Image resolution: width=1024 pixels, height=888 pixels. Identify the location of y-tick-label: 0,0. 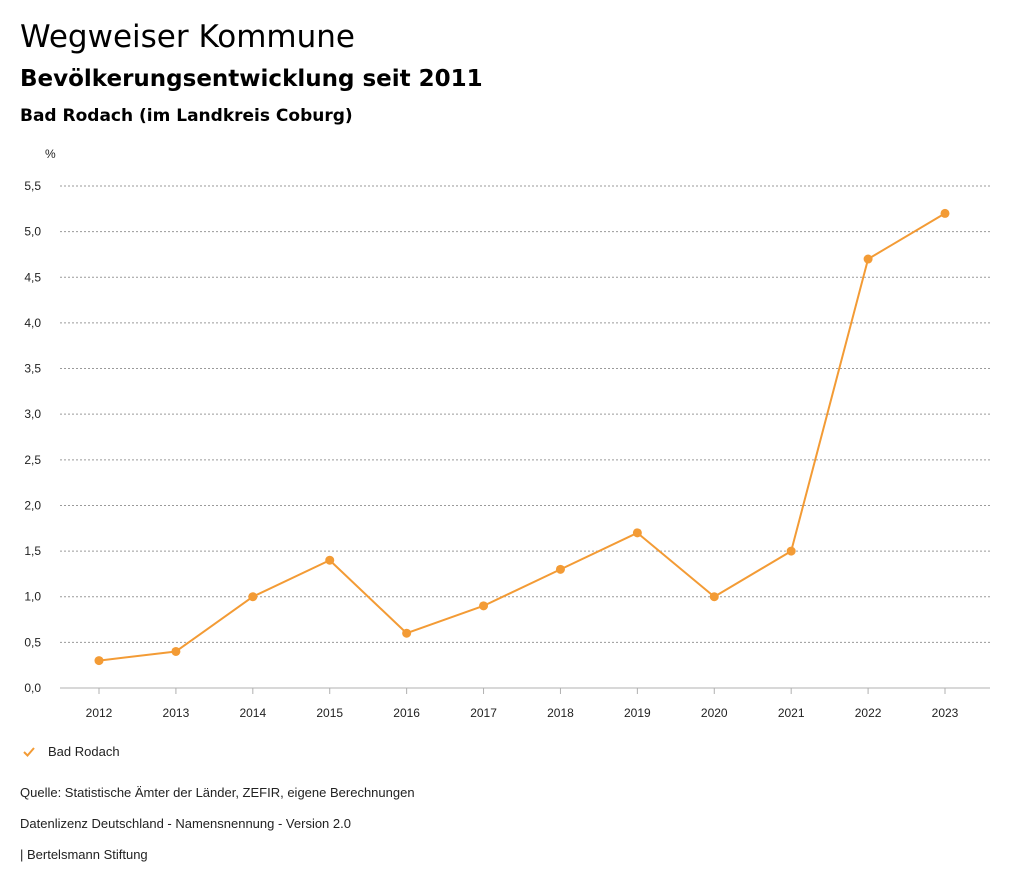
(32, 688).